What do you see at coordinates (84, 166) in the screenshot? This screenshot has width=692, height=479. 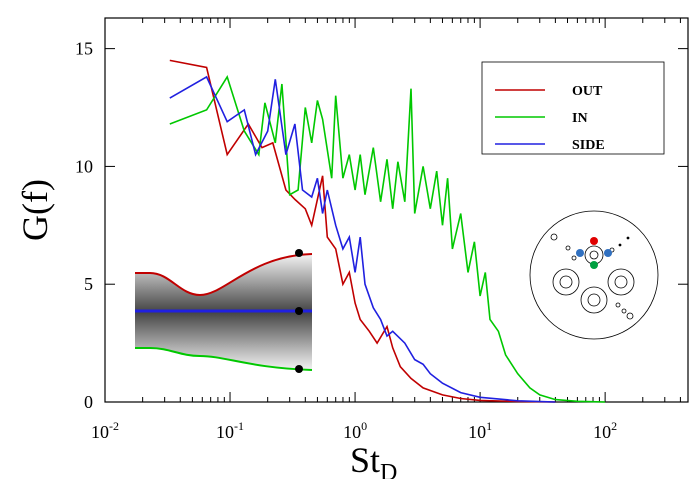 I see `y-tick-label: 10` at bounding box center [84, 166].